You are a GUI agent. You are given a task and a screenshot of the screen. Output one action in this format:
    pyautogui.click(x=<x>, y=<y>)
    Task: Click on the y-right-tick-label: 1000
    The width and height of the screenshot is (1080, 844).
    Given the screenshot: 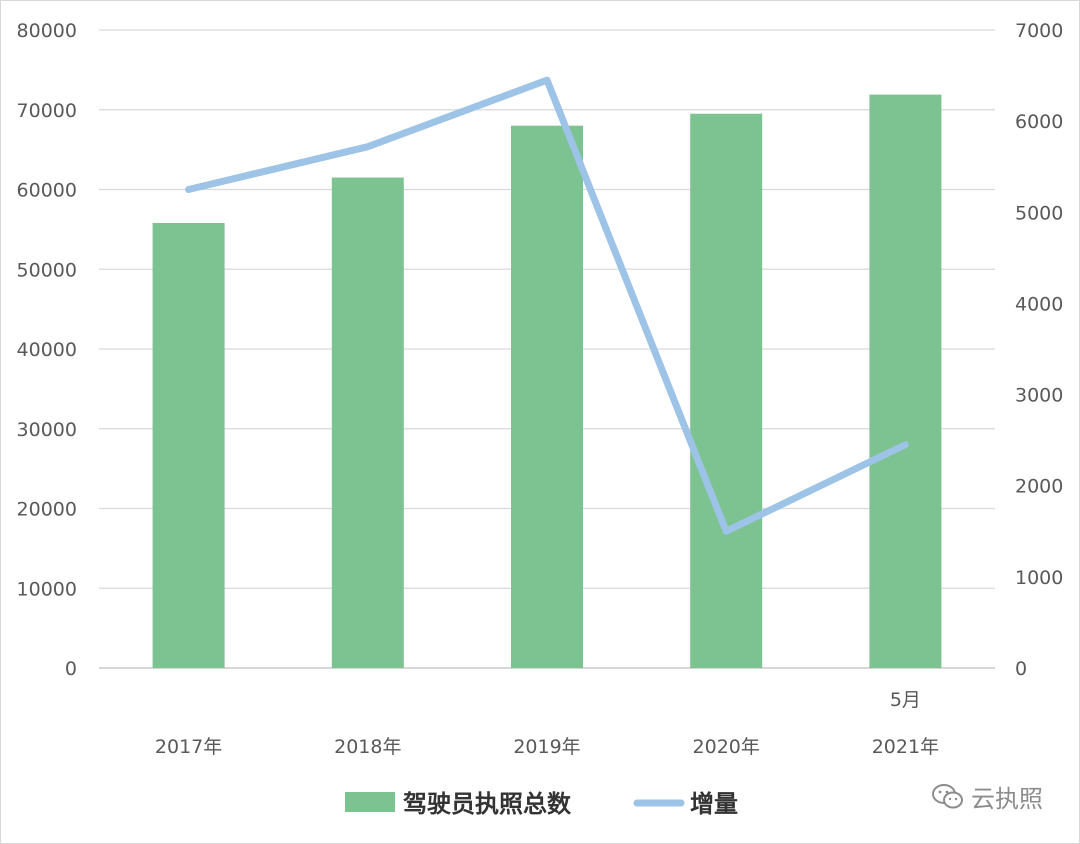 What is the action you would take?
    pyautogui.click(x=1039, y=578)
    